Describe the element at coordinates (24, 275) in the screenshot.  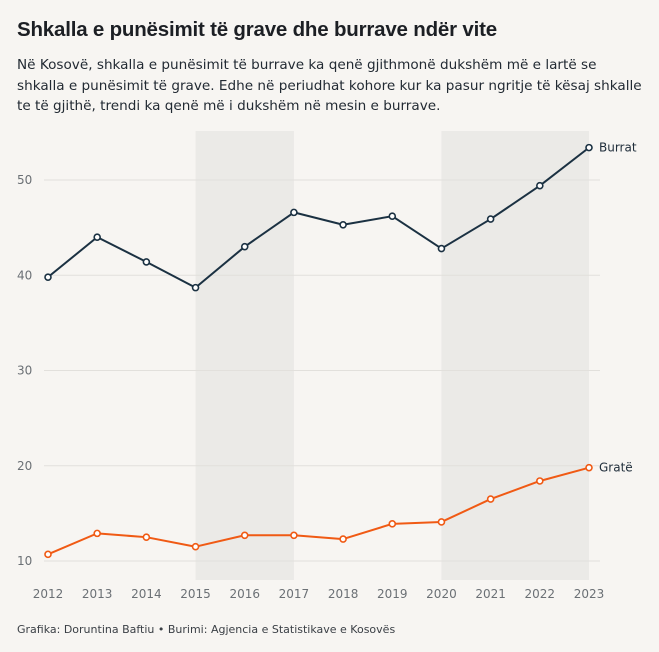
I see `y-tick-label: 40` at that location.